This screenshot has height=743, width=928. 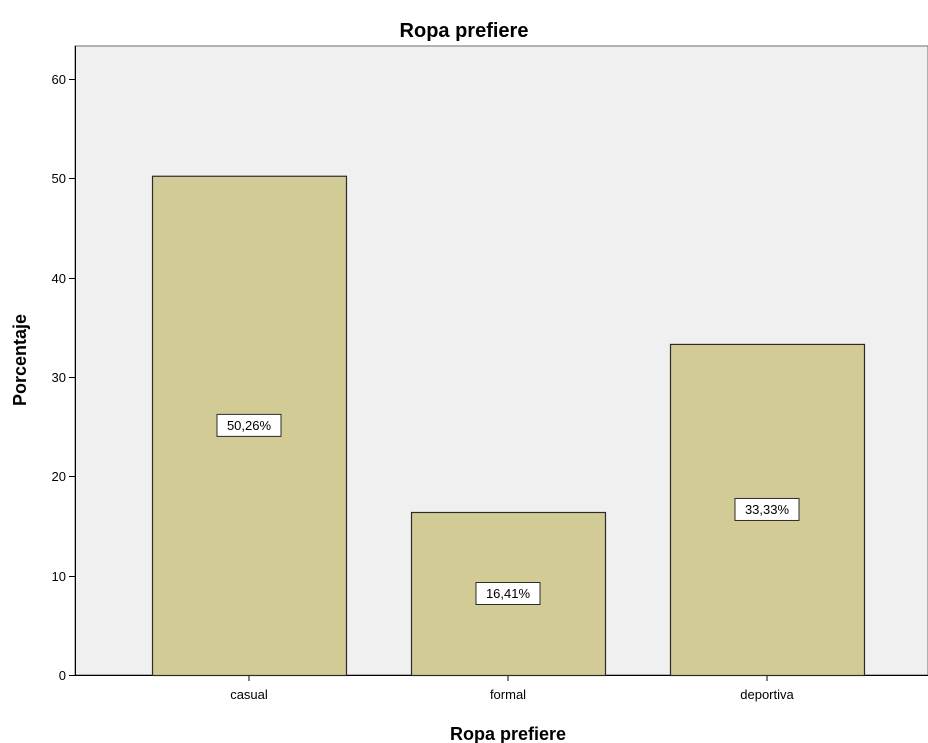 I want to click on y-tick-label: 20, so click(x=59, y=476).